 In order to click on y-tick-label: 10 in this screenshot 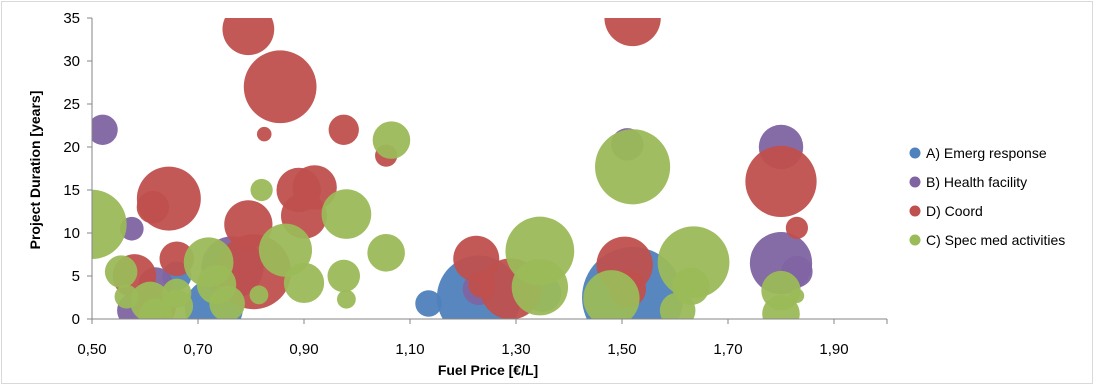, I will do `click(71, 233)`.